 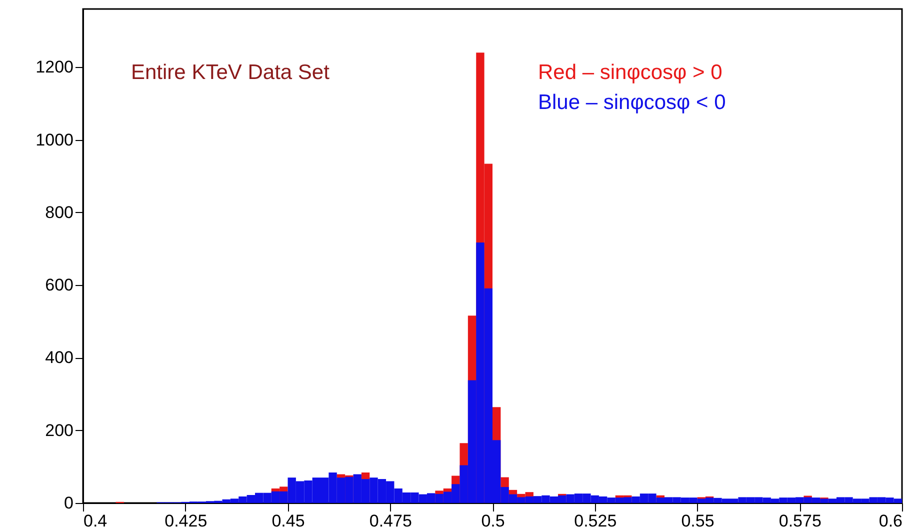 What do you see at coordinates (59, 285) in the screenshot?
I see `y-tick-label: 600` at bounding box center [59, 285].